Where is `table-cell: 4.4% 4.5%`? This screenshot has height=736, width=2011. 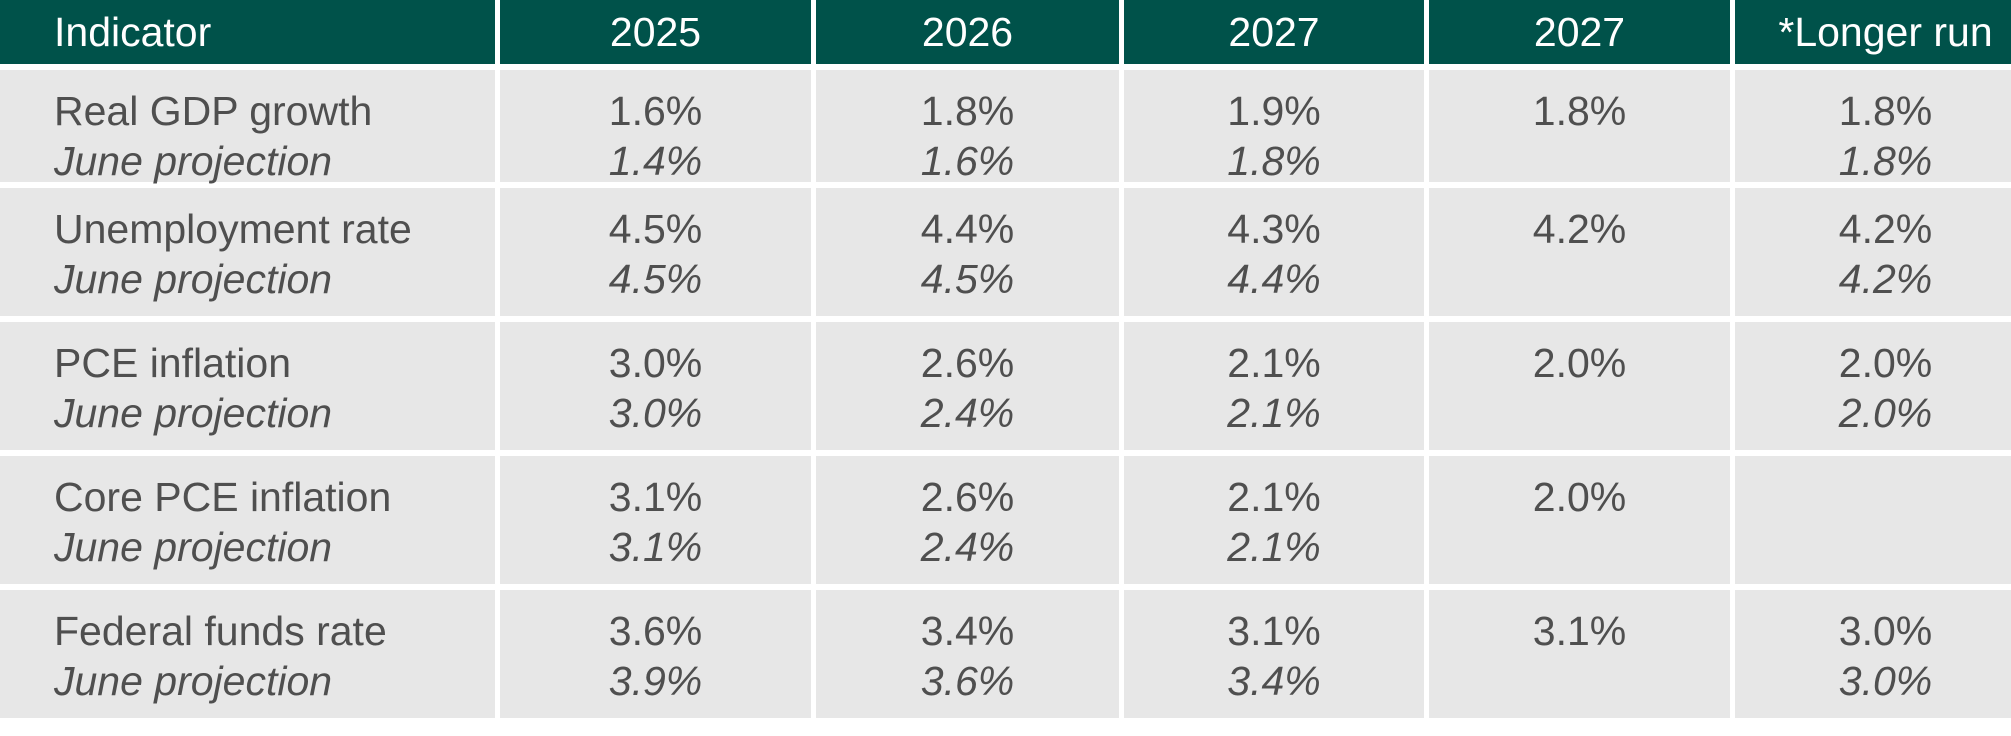 table-cell: 4.4% 4.5% is located at coordinates (967, 252).